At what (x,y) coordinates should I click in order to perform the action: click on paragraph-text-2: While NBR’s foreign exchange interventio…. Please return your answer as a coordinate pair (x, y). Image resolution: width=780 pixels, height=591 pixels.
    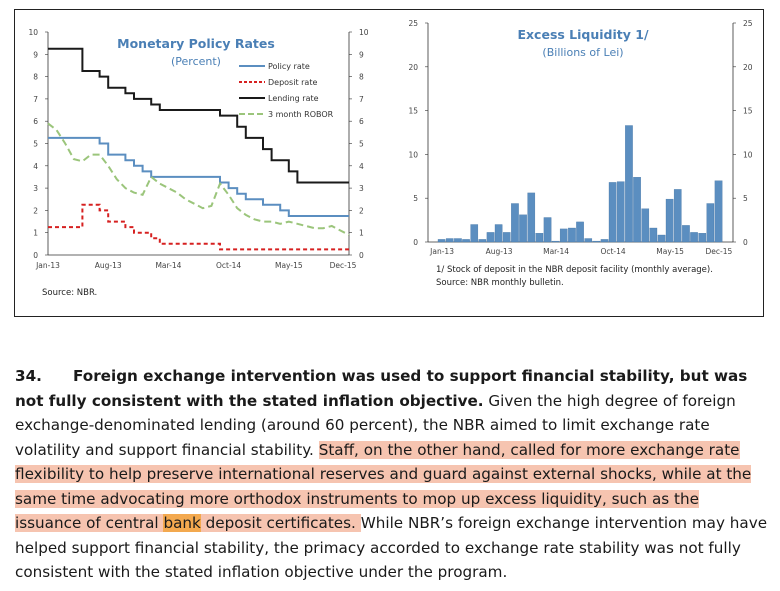
    Looking at the image, I should click on (391, 547).